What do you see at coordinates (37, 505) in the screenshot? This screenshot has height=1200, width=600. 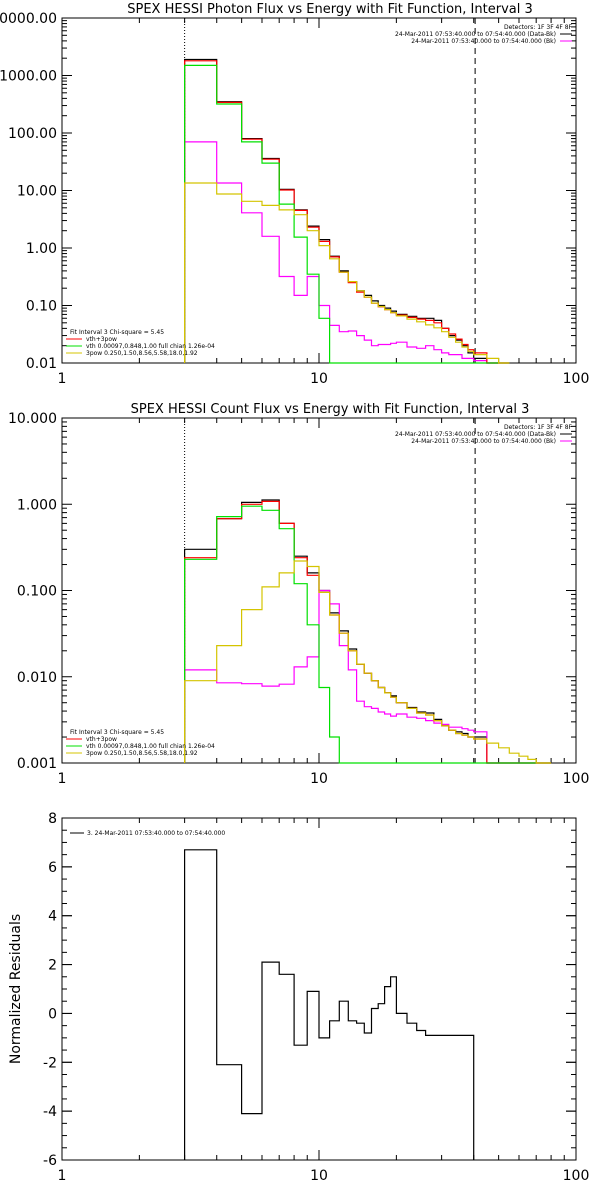 I see `y-tick-label: 1.000` at bounding box center [37, 505].